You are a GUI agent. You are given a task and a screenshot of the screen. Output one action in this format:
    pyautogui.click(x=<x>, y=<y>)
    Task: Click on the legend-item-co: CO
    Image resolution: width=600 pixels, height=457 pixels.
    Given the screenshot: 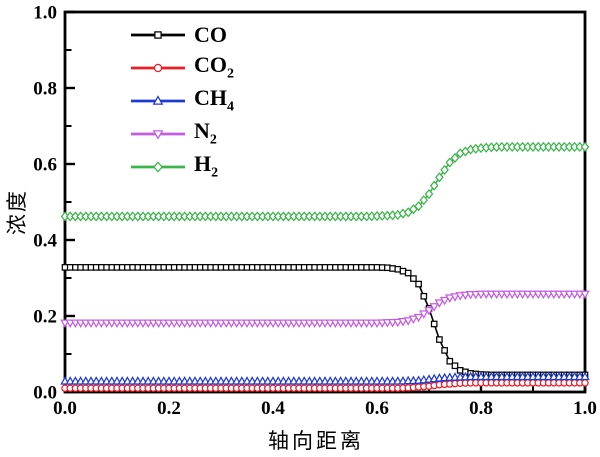 What is the action you would take?
    pyautogui.click(x=182, y=34)
    